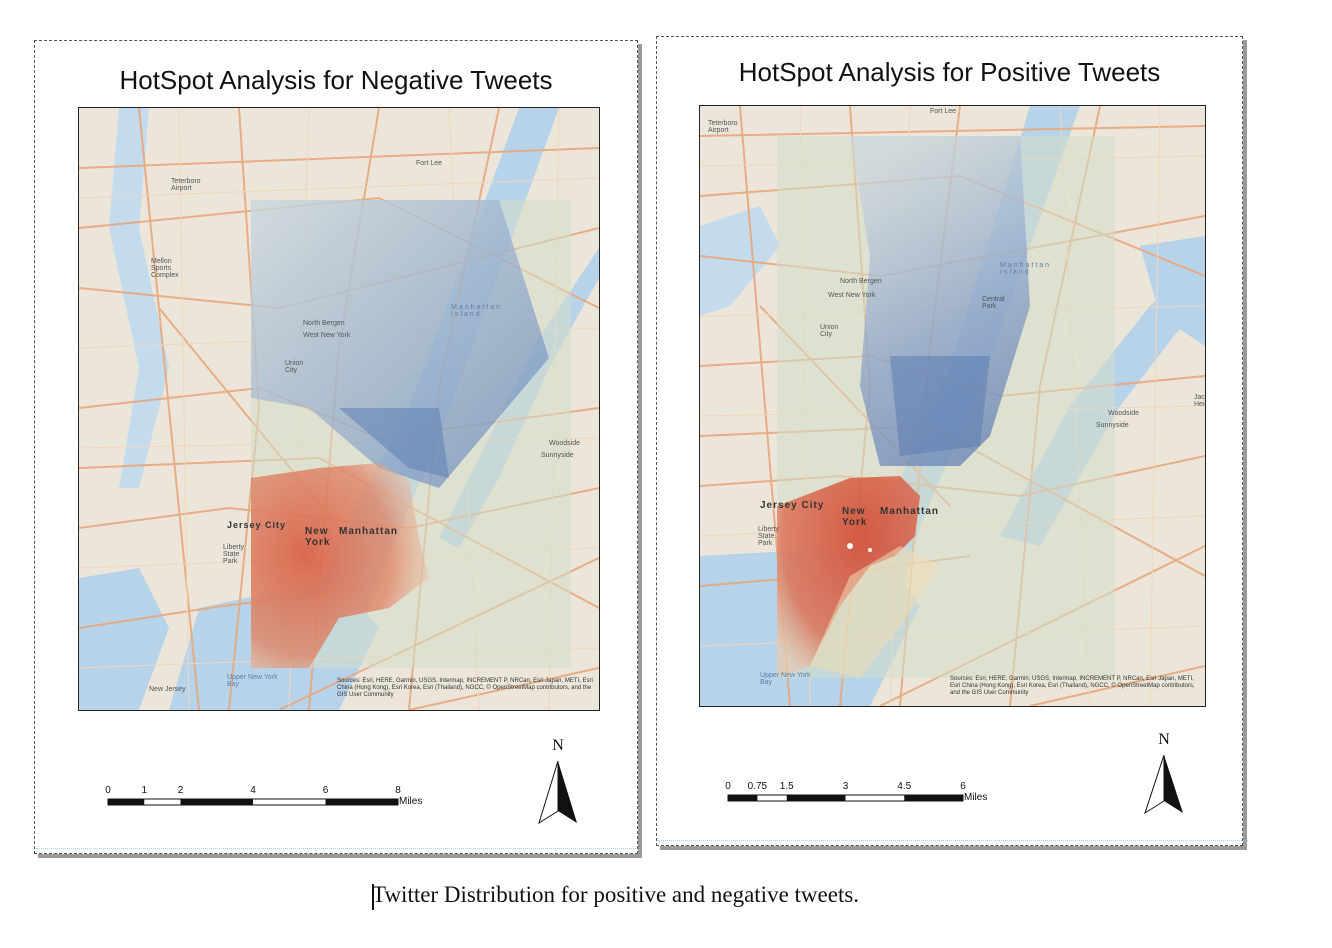 This screenshot has height=948, width=1332. Describe the element at coordinates (253, 790) in the screenshot. I see `scale-tick-label: 4` at that location.